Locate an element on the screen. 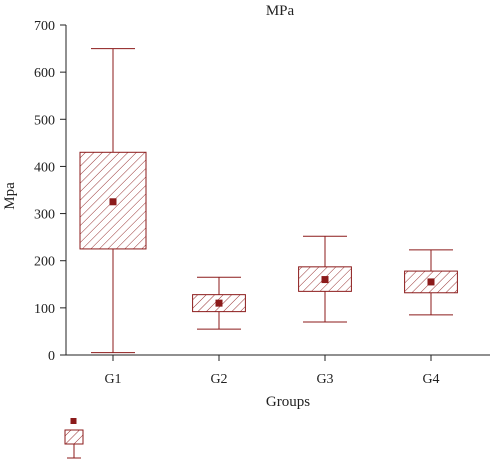 This screenshot has width=500, height=466. y-tick-label: 400 is located at coordinates (44, 167).